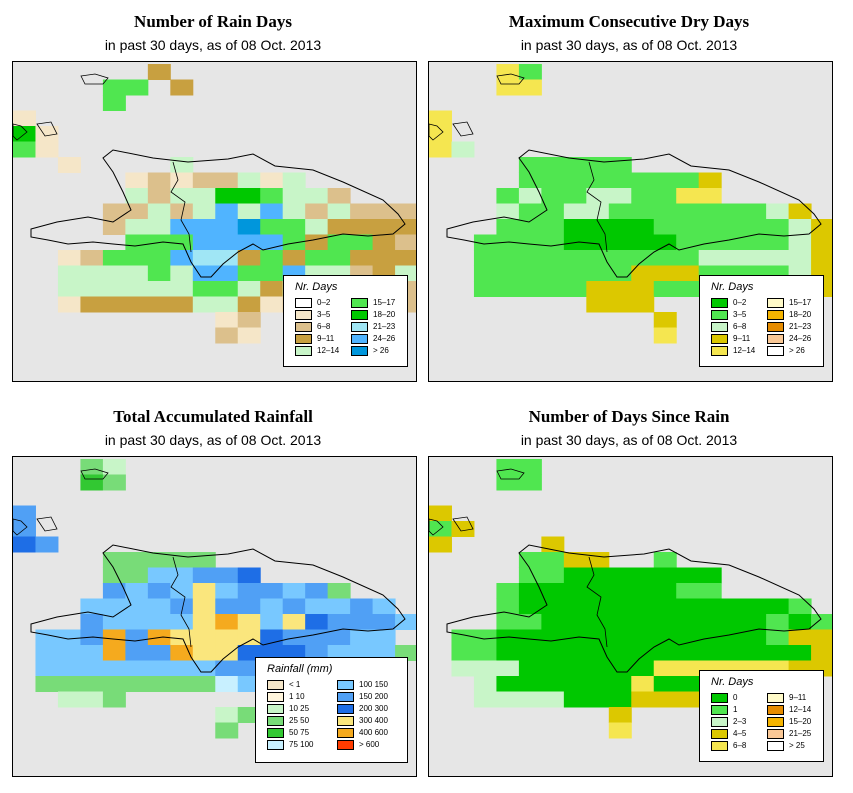 The width and height of the screenshot is (853, 793). I want to click on country-border, so click(597, 207).